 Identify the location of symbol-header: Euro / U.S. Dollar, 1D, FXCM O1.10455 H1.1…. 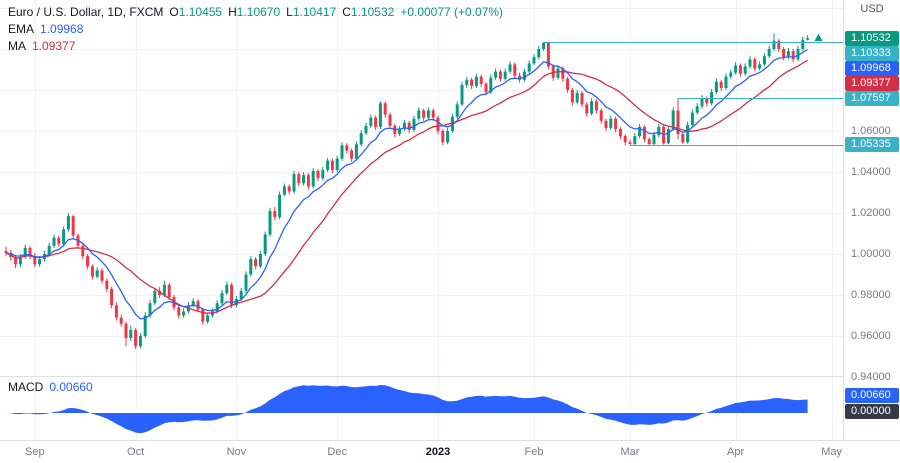
(255, 12).